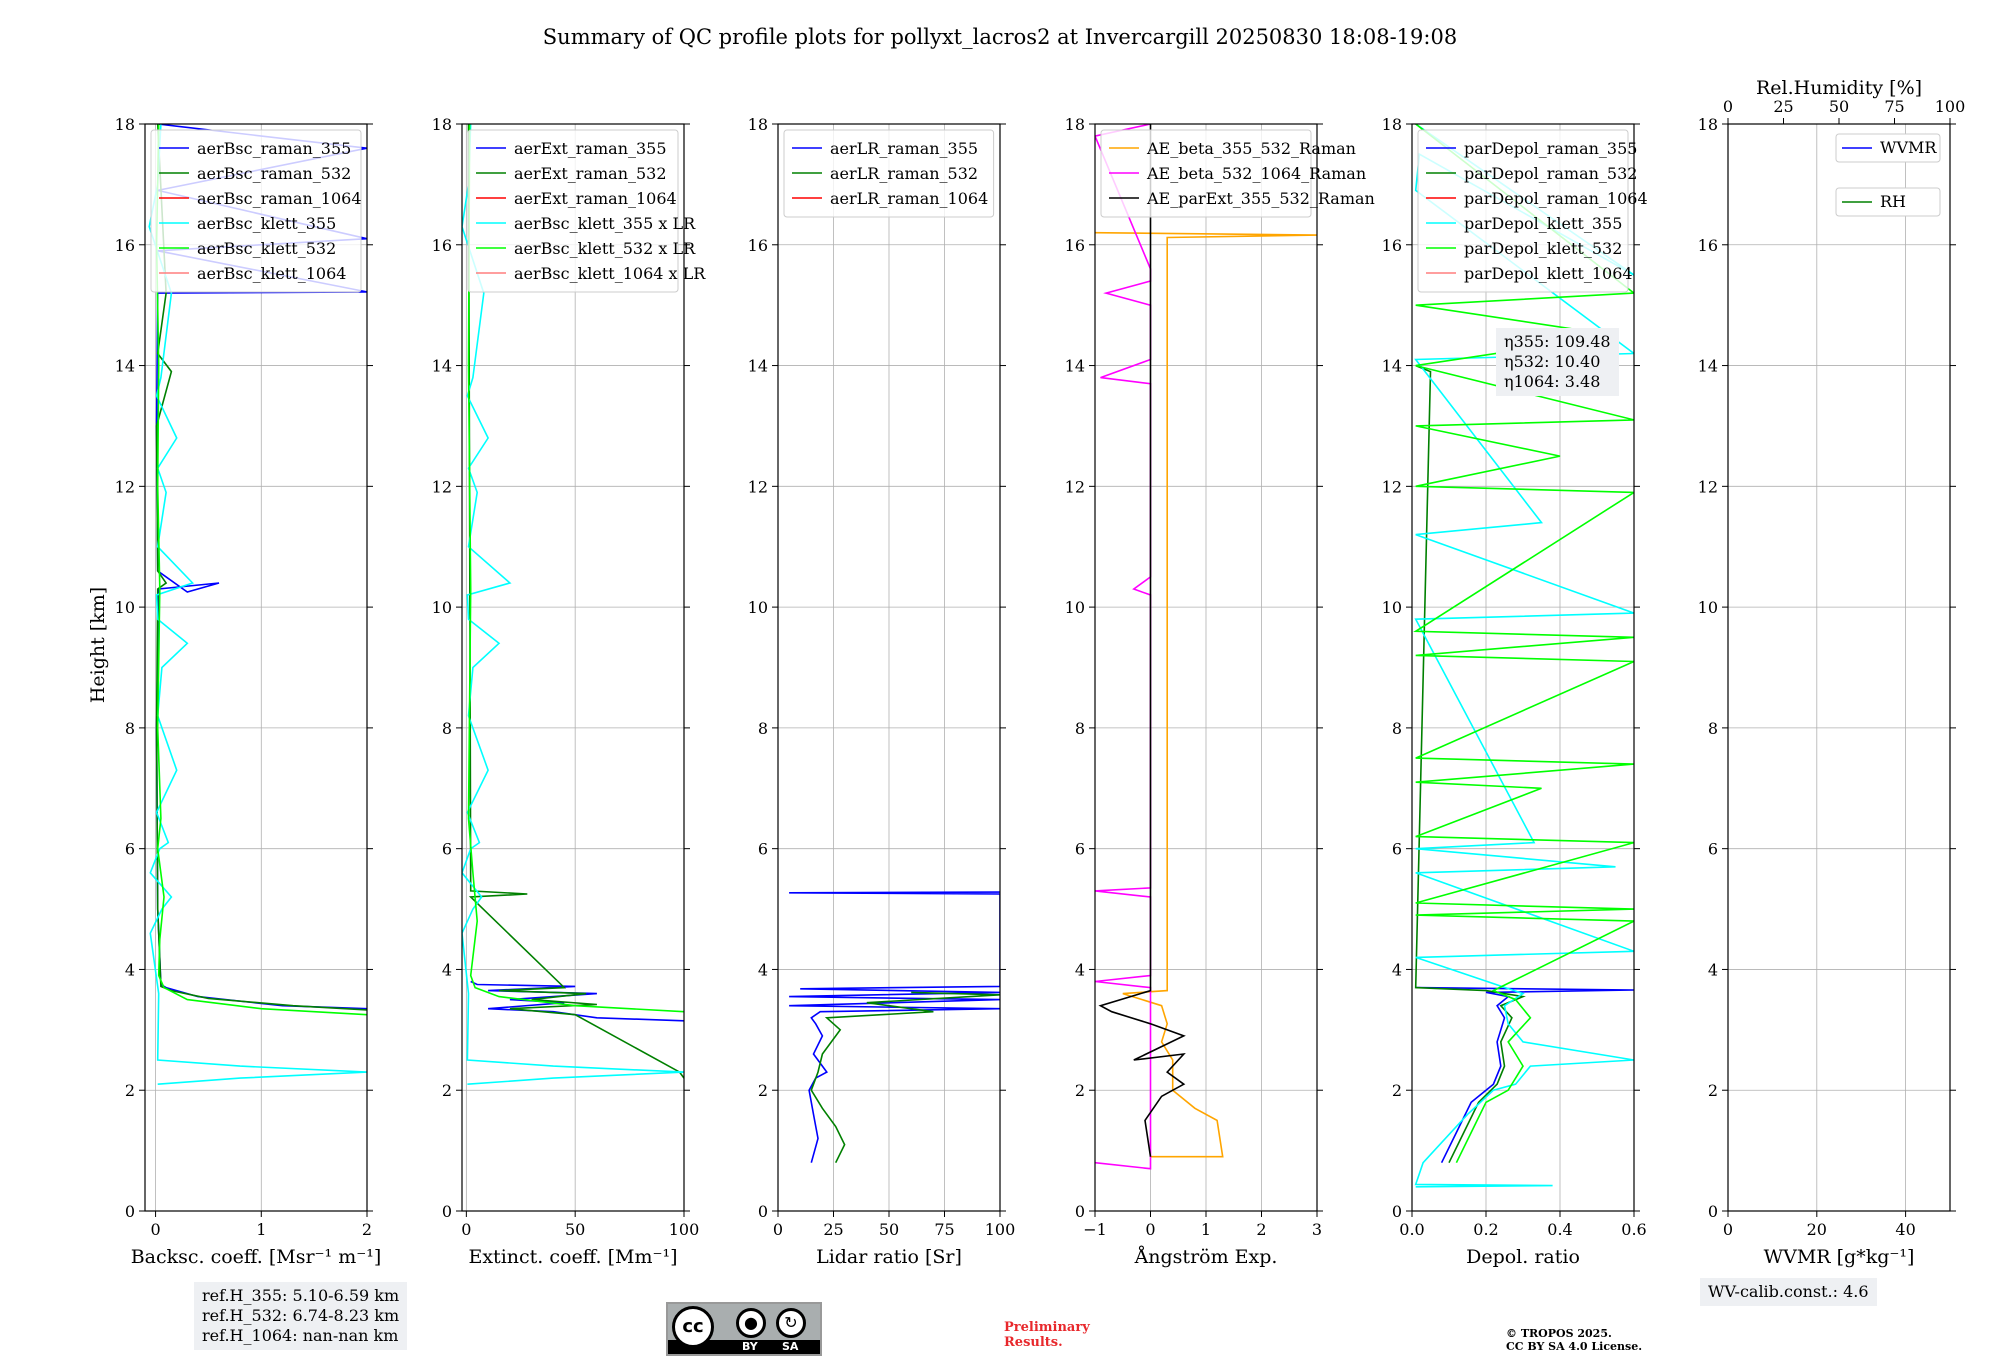  What do you see at coordinates (778, 1229) in the screenshot?
I see `x-tick-label-0: 0` at bounding box center [778, 1229].